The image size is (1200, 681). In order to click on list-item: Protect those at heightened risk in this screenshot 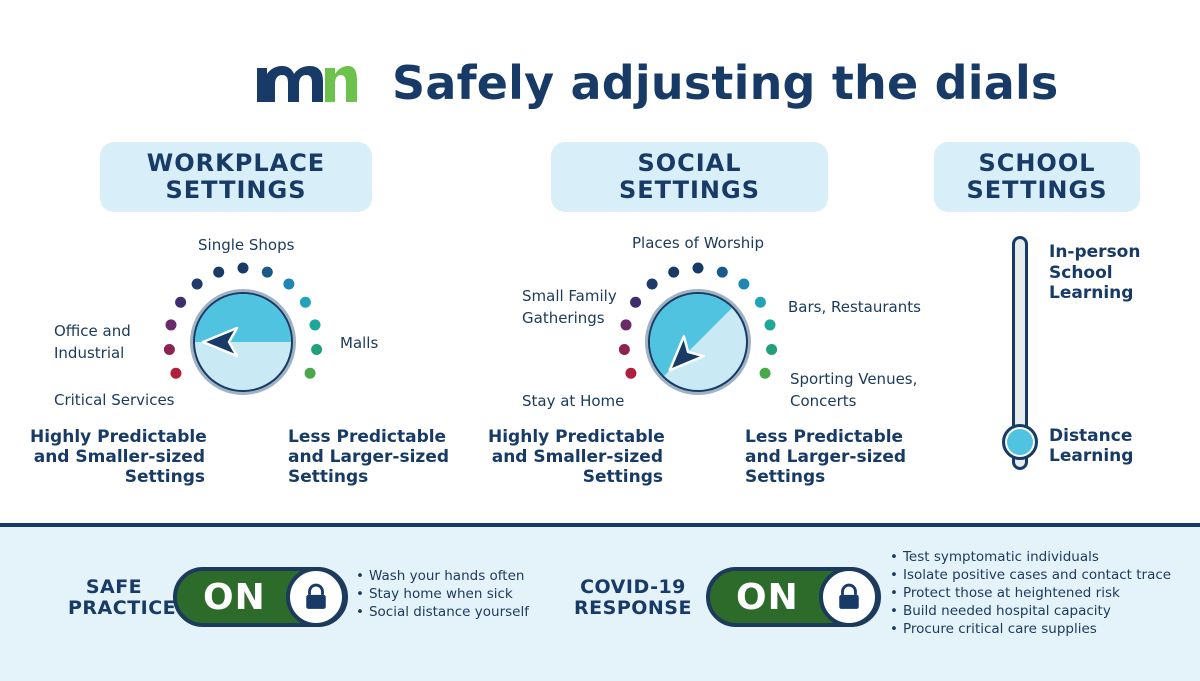, I will do `click(1030, 593)`.